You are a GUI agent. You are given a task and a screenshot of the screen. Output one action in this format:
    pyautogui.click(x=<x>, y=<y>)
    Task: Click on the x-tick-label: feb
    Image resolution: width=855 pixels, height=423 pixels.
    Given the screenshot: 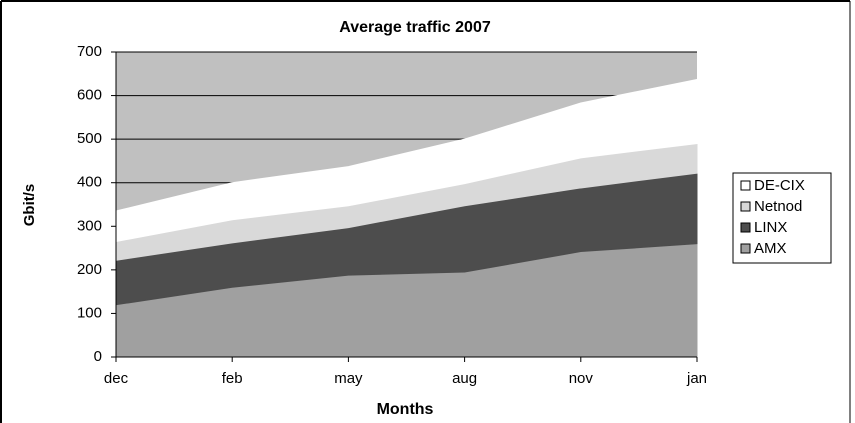 What is the action you would take?
    pyautogui.click(x=232, y=378)
    